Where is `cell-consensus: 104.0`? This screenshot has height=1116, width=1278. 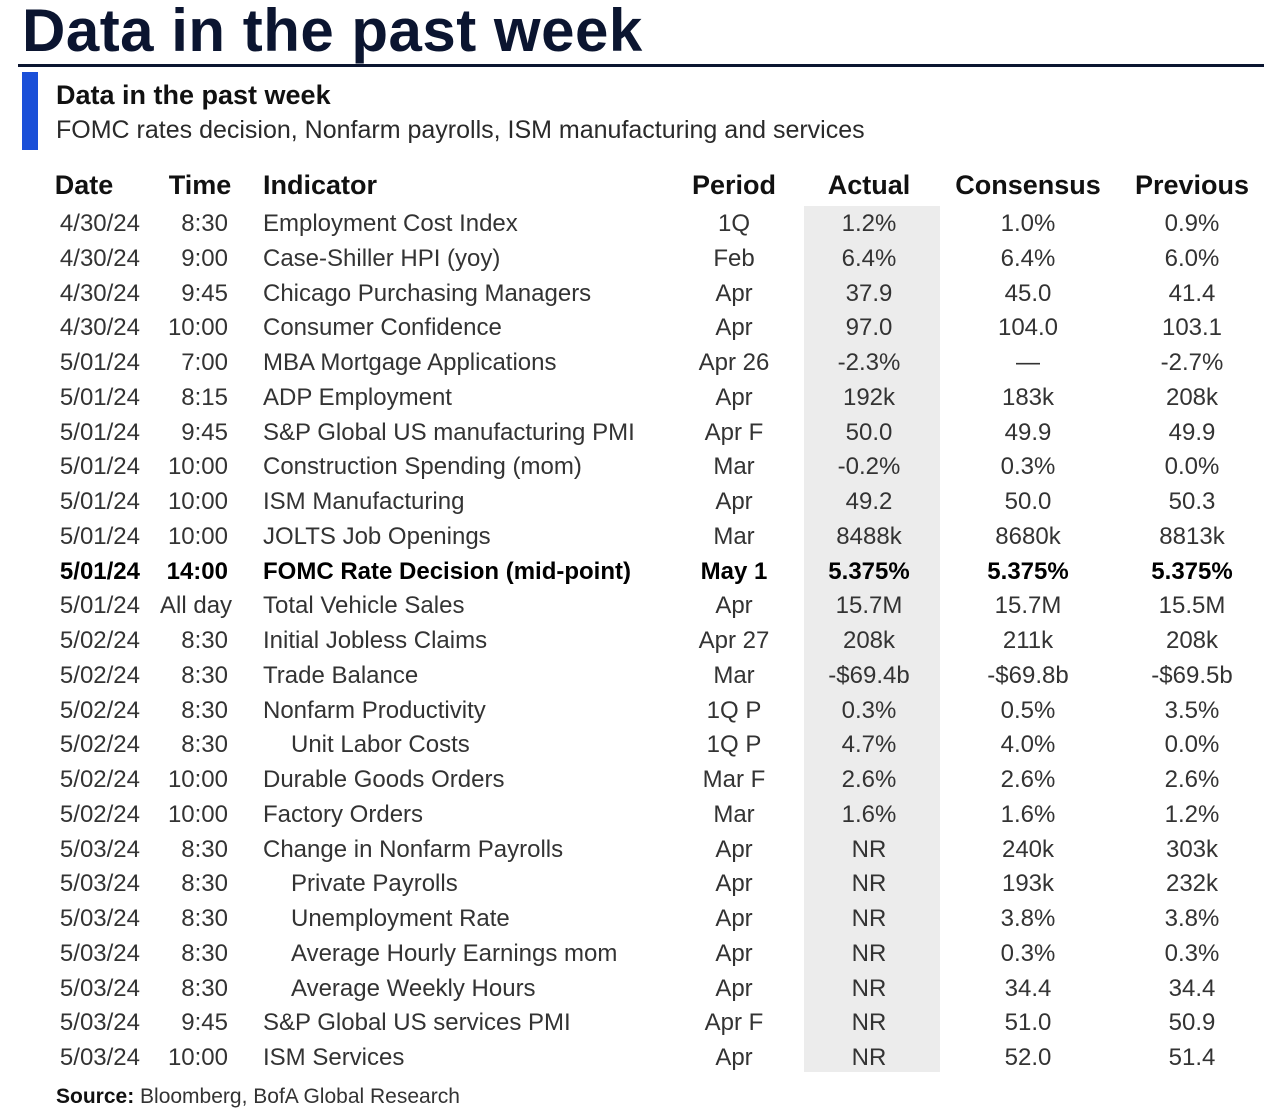
cell-consensus: 104.0 is located at coordinates (1028, 328).